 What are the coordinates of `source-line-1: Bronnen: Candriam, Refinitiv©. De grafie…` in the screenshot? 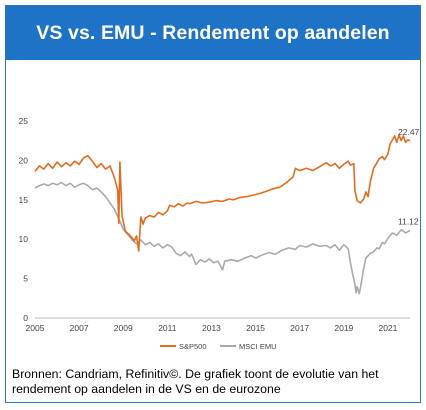 It's located at (195, 374).